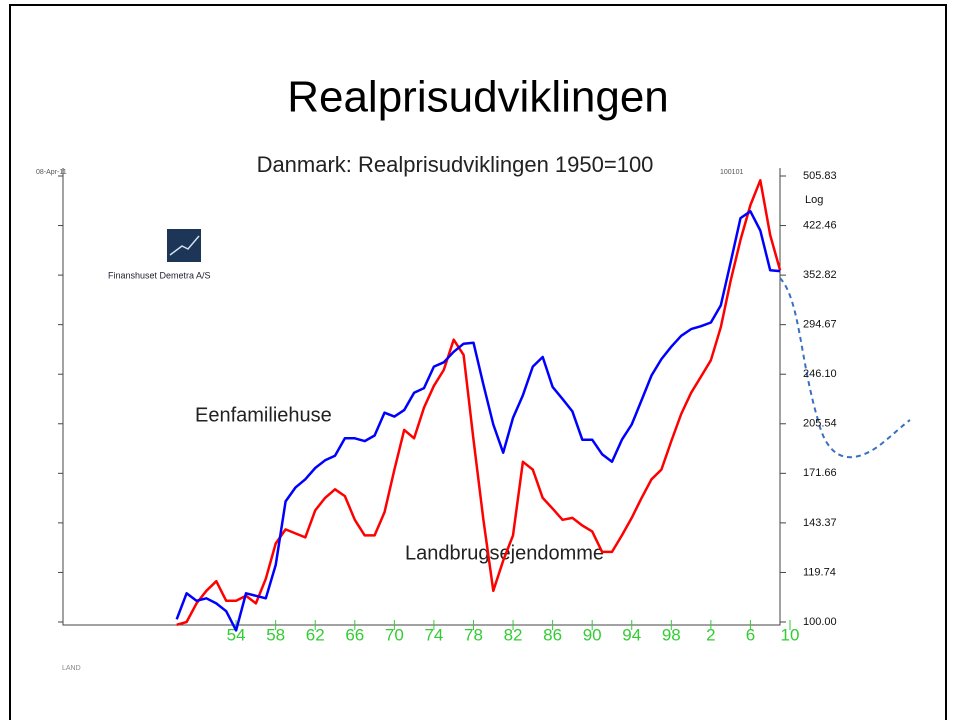 The height and width of the screenshot is (720, 956). What do you see at coordinates (552, 634) in the screenshot?
I see `x-tick-label: 86` at bounding box center [552, 634].